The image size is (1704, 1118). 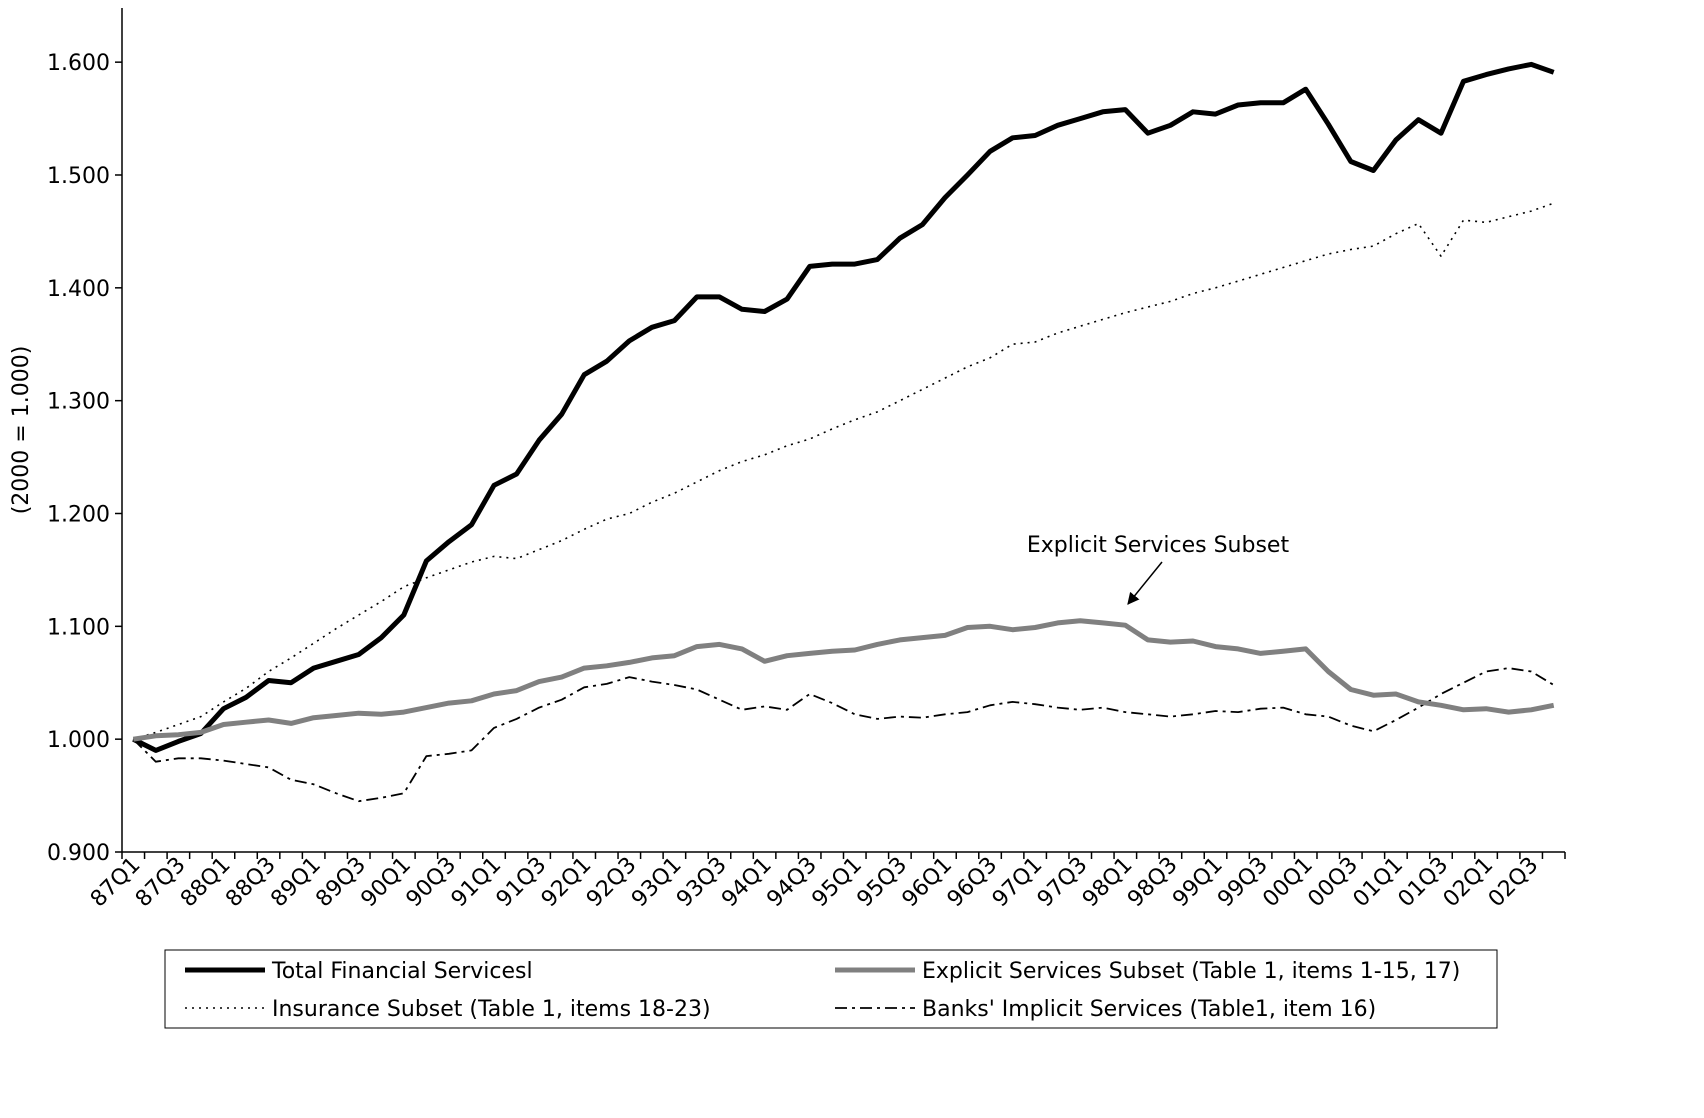 I want to click on y-tick-label: 1.000, so click(x=78, y=740).